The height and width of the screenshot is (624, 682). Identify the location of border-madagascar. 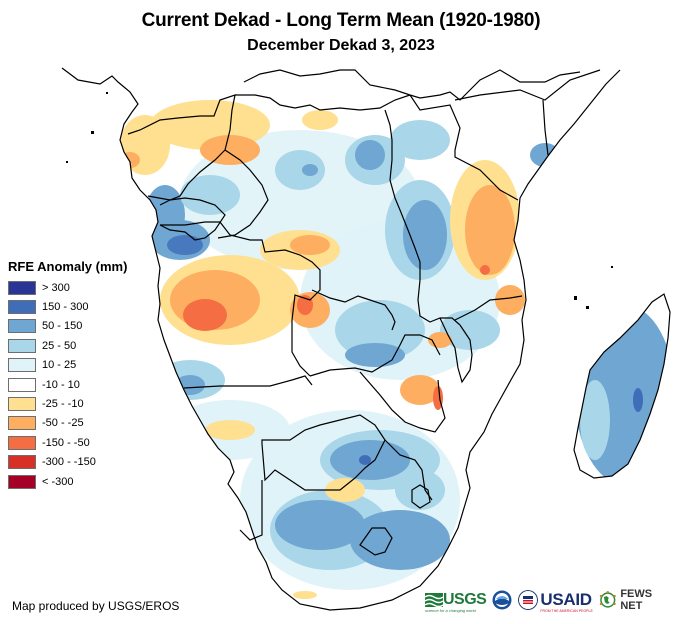
(622, 386).